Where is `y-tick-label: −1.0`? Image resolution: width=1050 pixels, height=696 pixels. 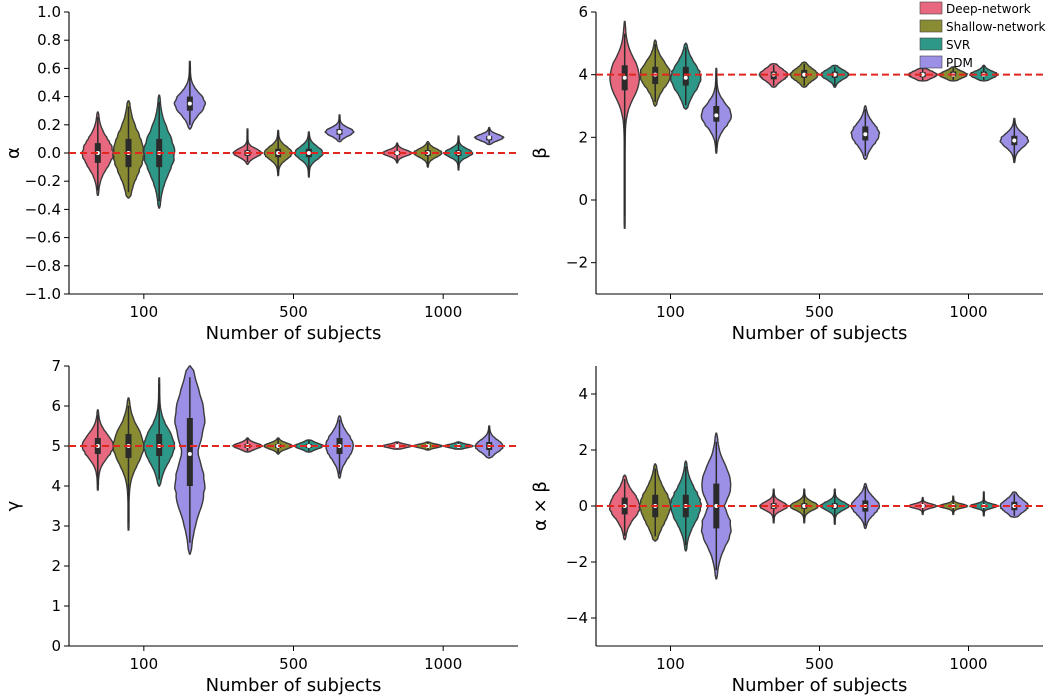
y-tick-label: −1.0 is located at coordinates (43, 294).